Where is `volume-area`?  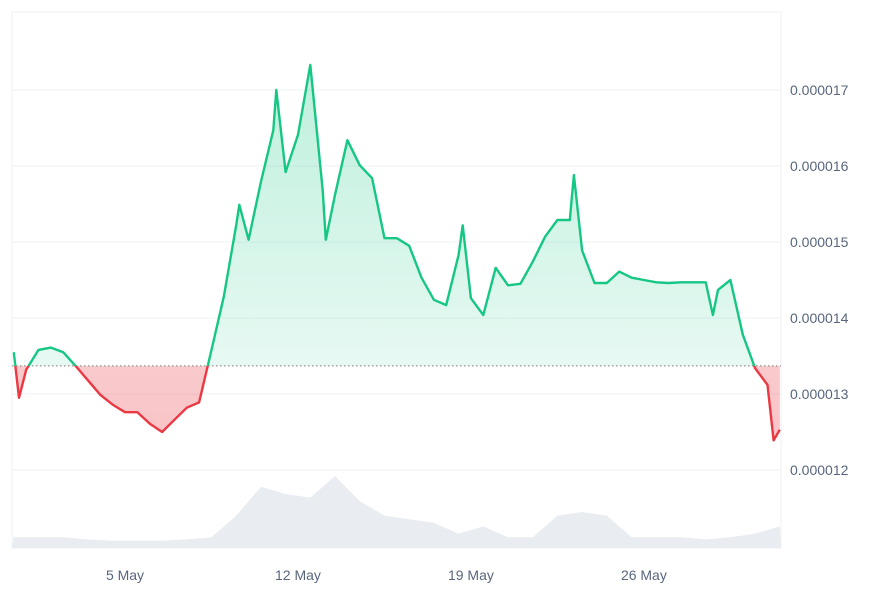 volume-area is located at coordinates (396, 512).